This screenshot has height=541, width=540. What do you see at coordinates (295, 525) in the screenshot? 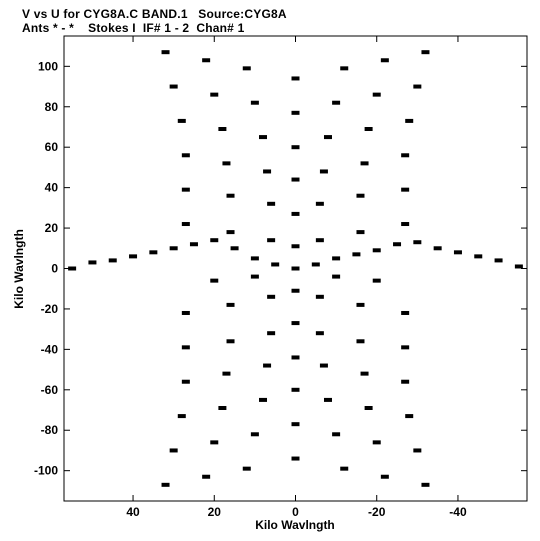
I see `x-axis-label: Kilo Wavlngth` at bounding box center [295, 525].